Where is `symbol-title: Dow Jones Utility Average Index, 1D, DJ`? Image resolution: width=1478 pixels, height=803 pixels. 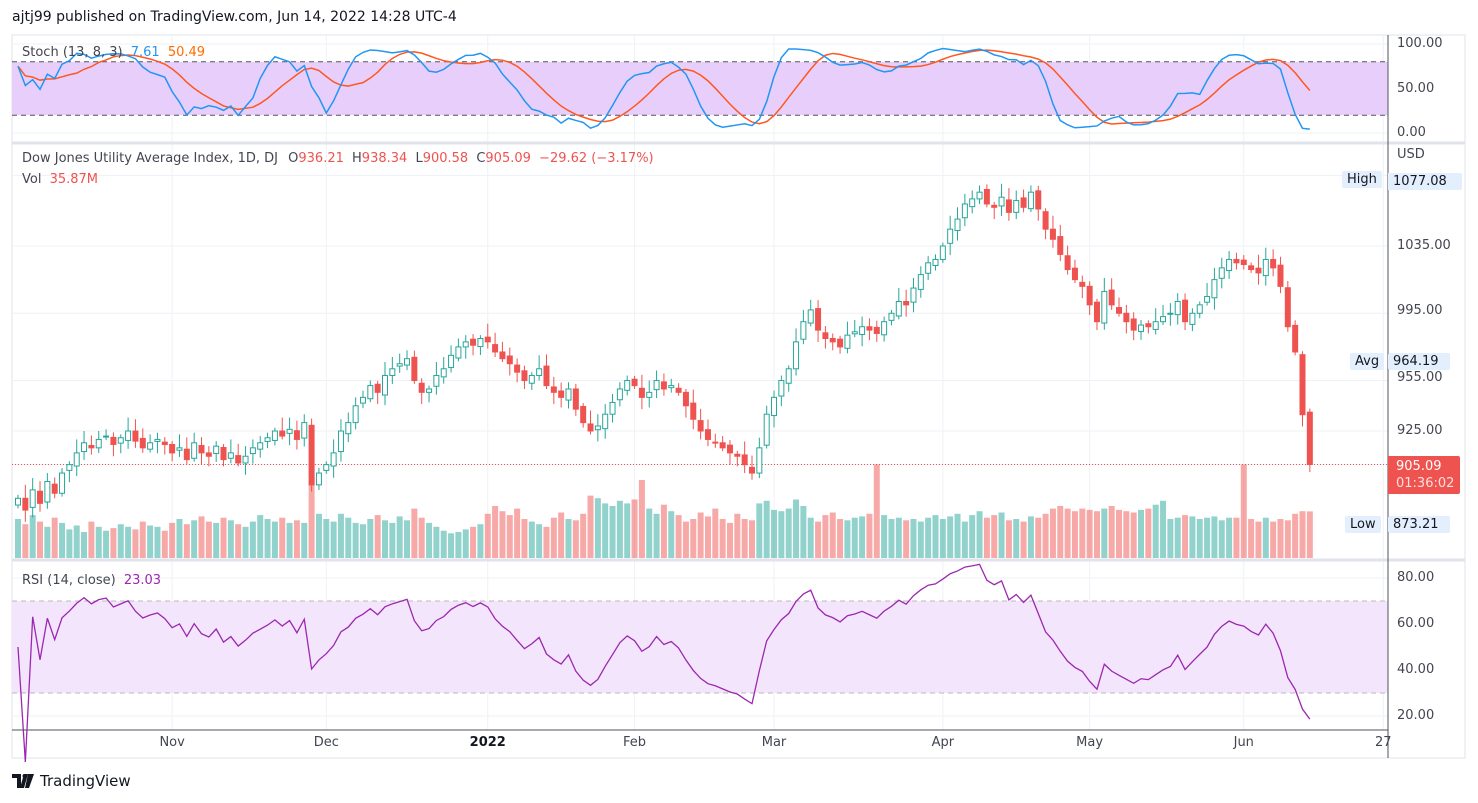
symbol-title: Dow Jones Utility Average Index, 1D, DJ is located at coordinates (150, 158).